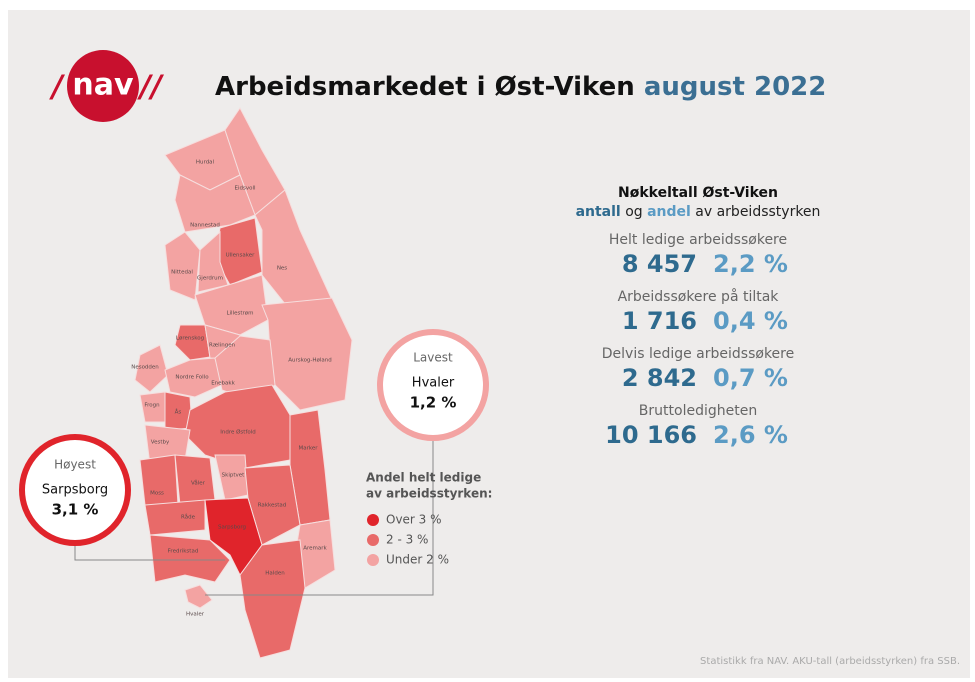  I want to click on title-highlight: august 2022, so click(735, 87).